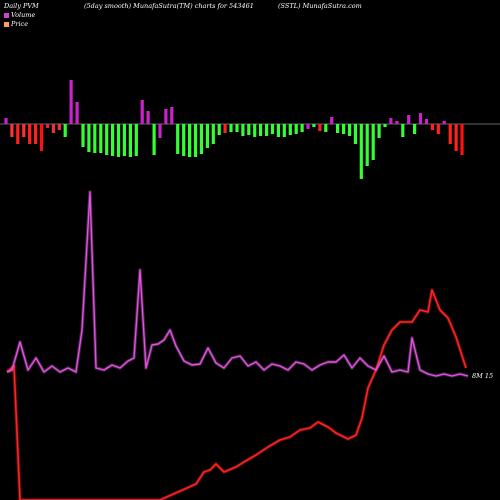 The height and width of the screenshot is (500, 500). I want to click on legend-price-label: Price, so click(20, 24).